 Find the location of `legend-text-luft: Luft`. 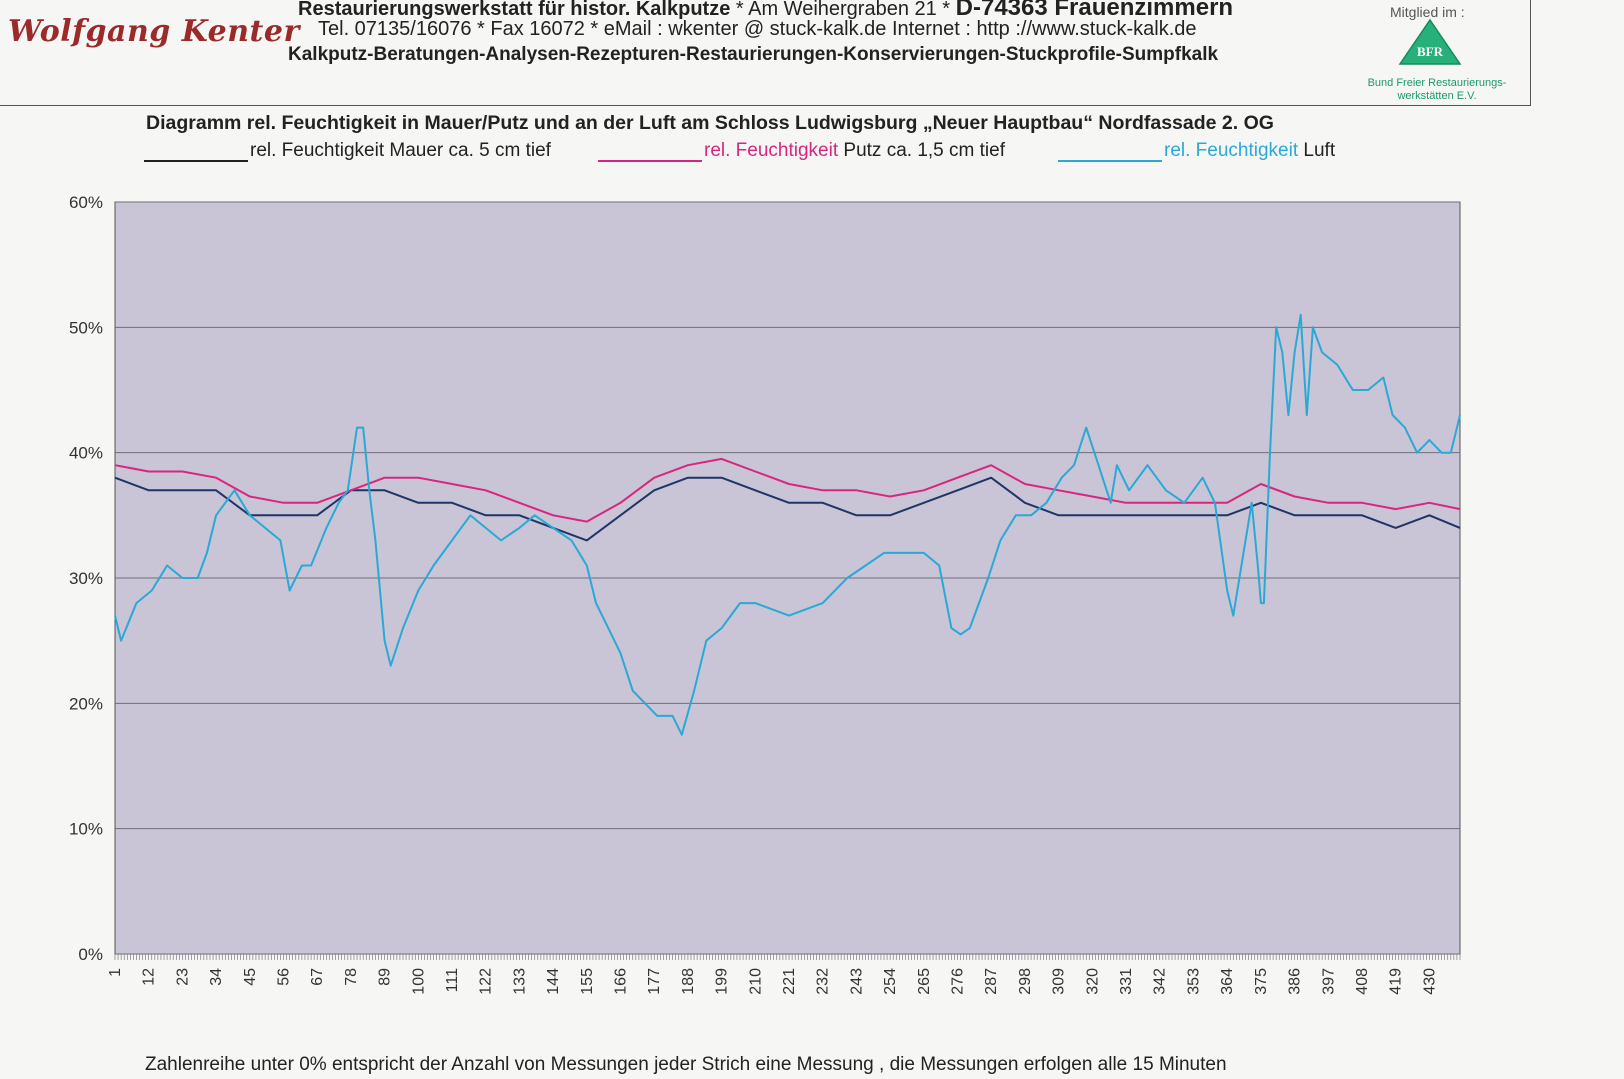

legend-text-luft: Luft is located at coordinates (1317, 150).